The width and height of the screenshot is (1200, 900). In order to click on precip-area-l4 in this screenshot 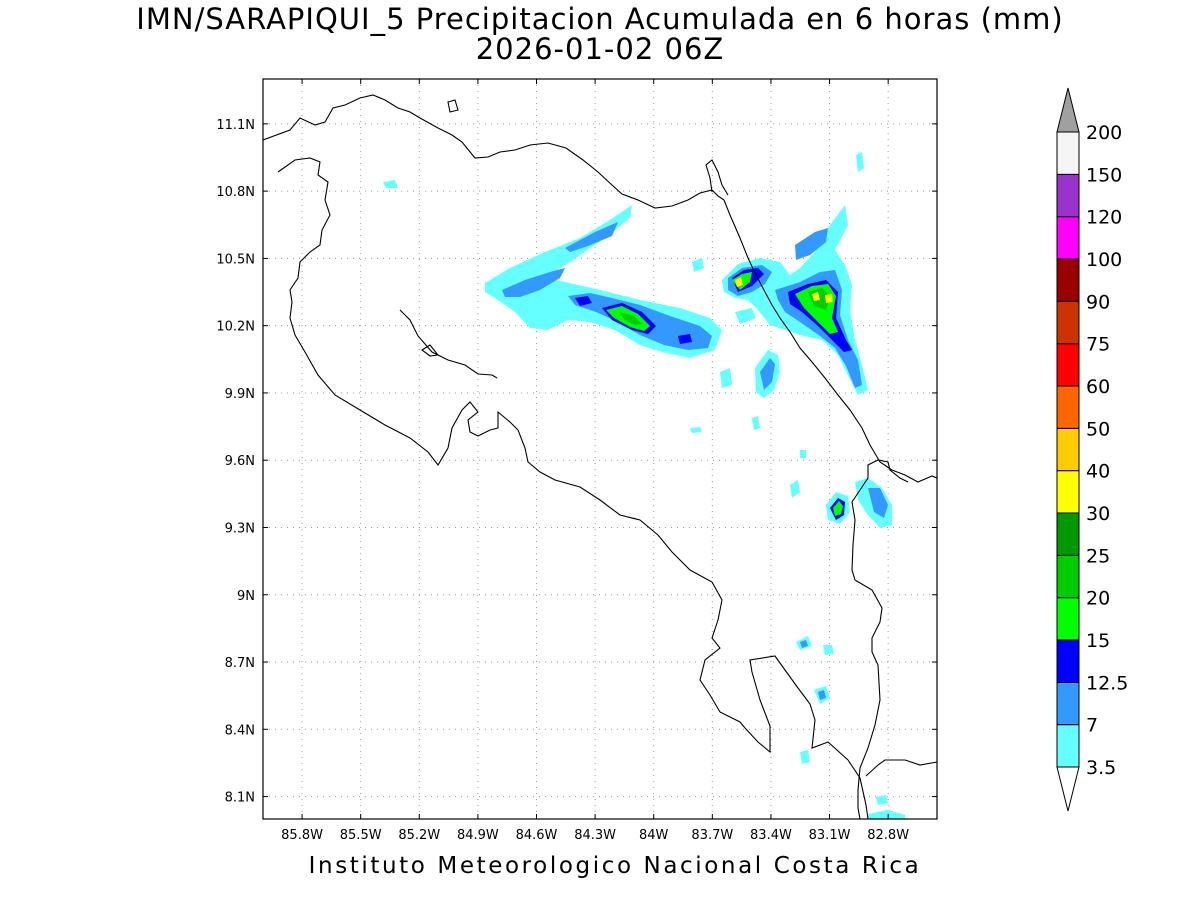, I will do `click(838, 508)`.